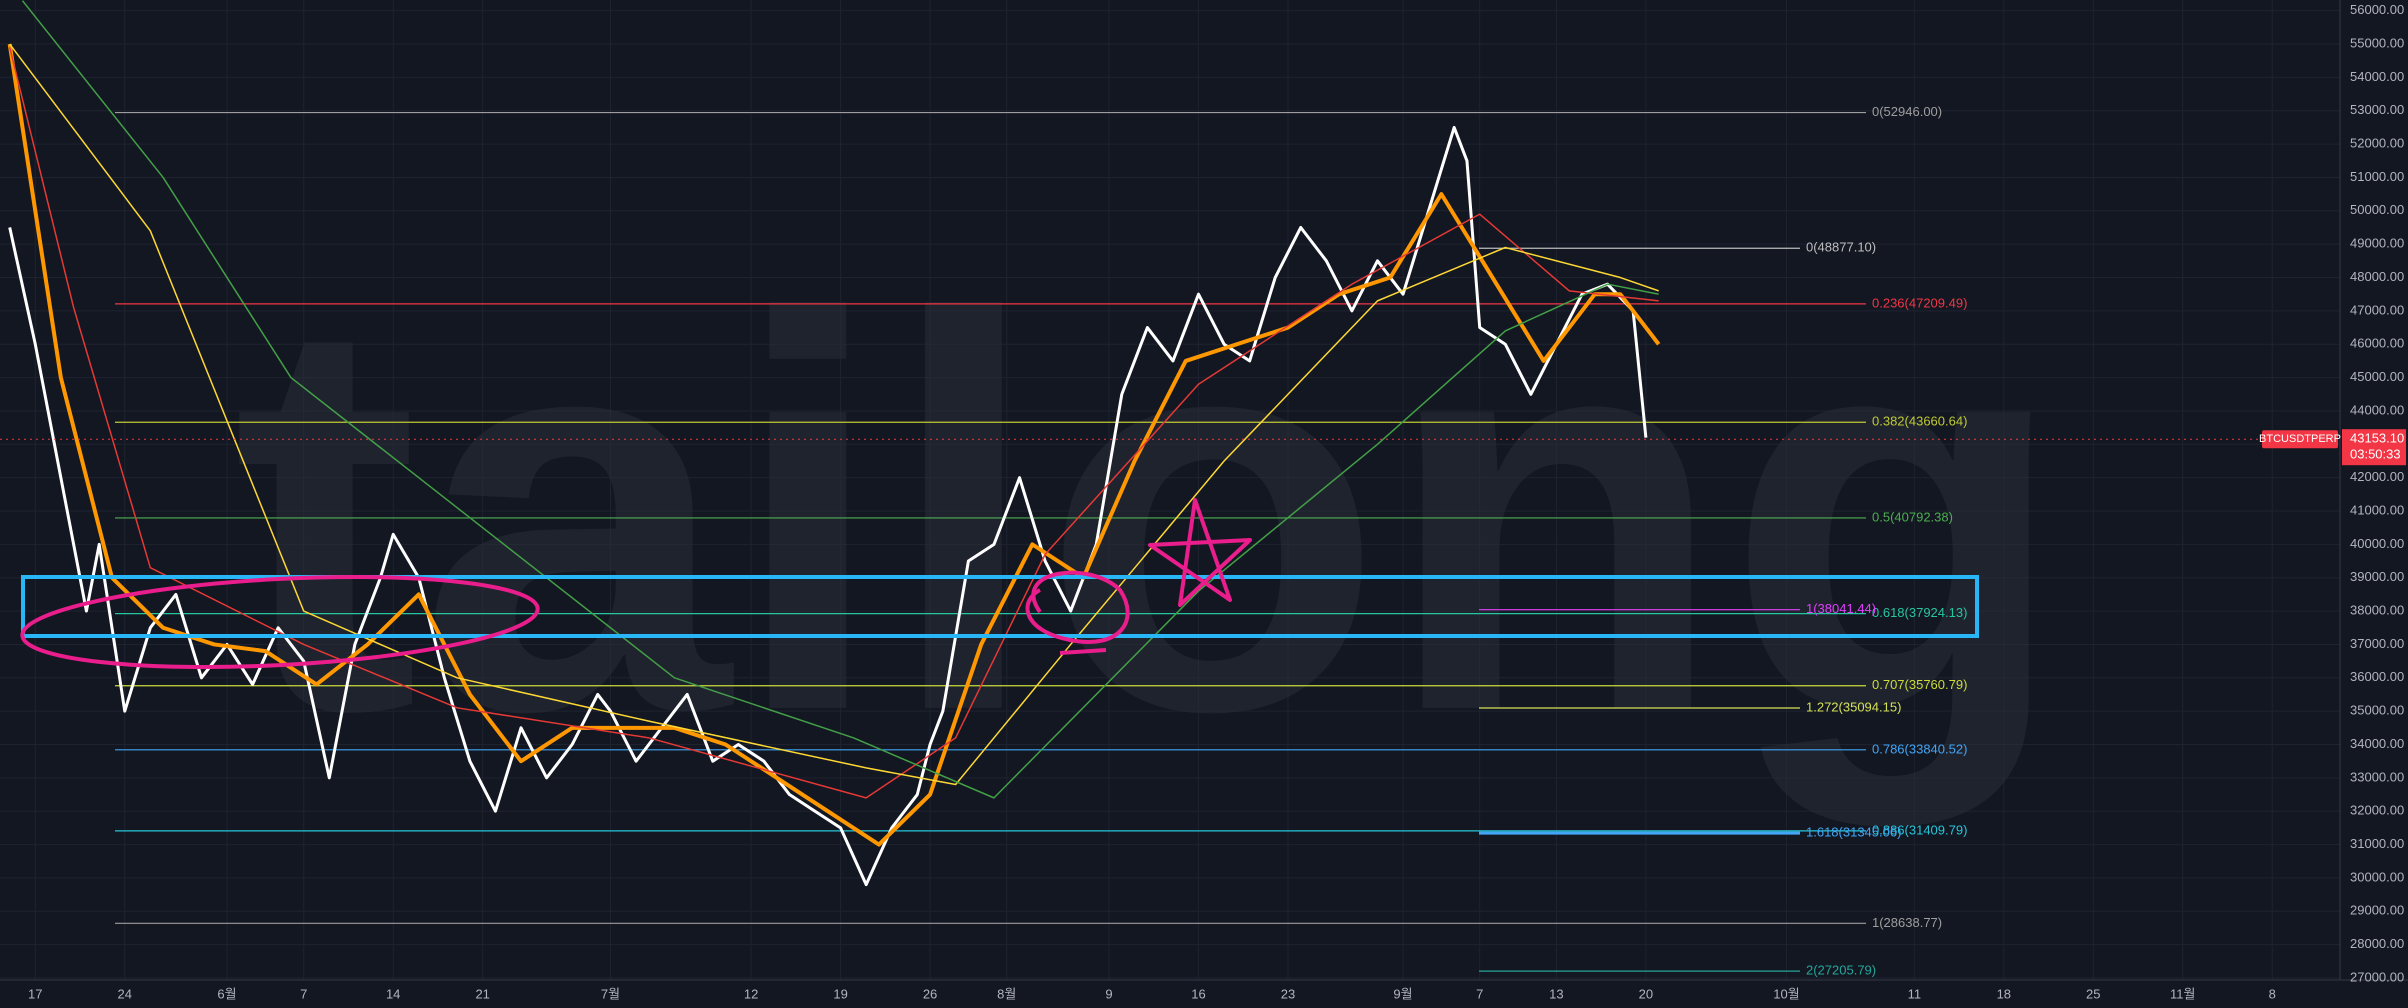 The height and width of the screenshot is (1008, 2408). Describe the element at coordinates (2377, 610) in the screenshot. I see `y-tick-label: 38000.00` at that location.